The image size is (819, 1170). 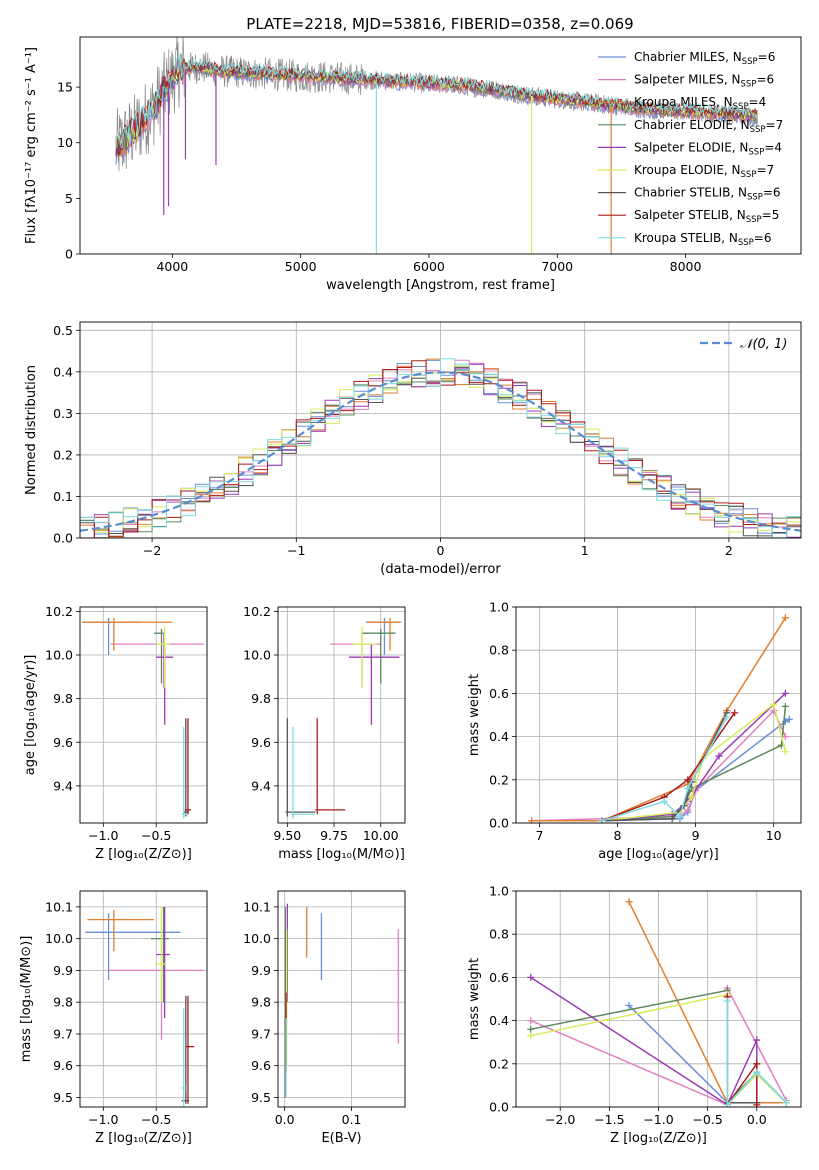 I want to click on x-tick-label: −1.0, so click(x=103, y=1119).